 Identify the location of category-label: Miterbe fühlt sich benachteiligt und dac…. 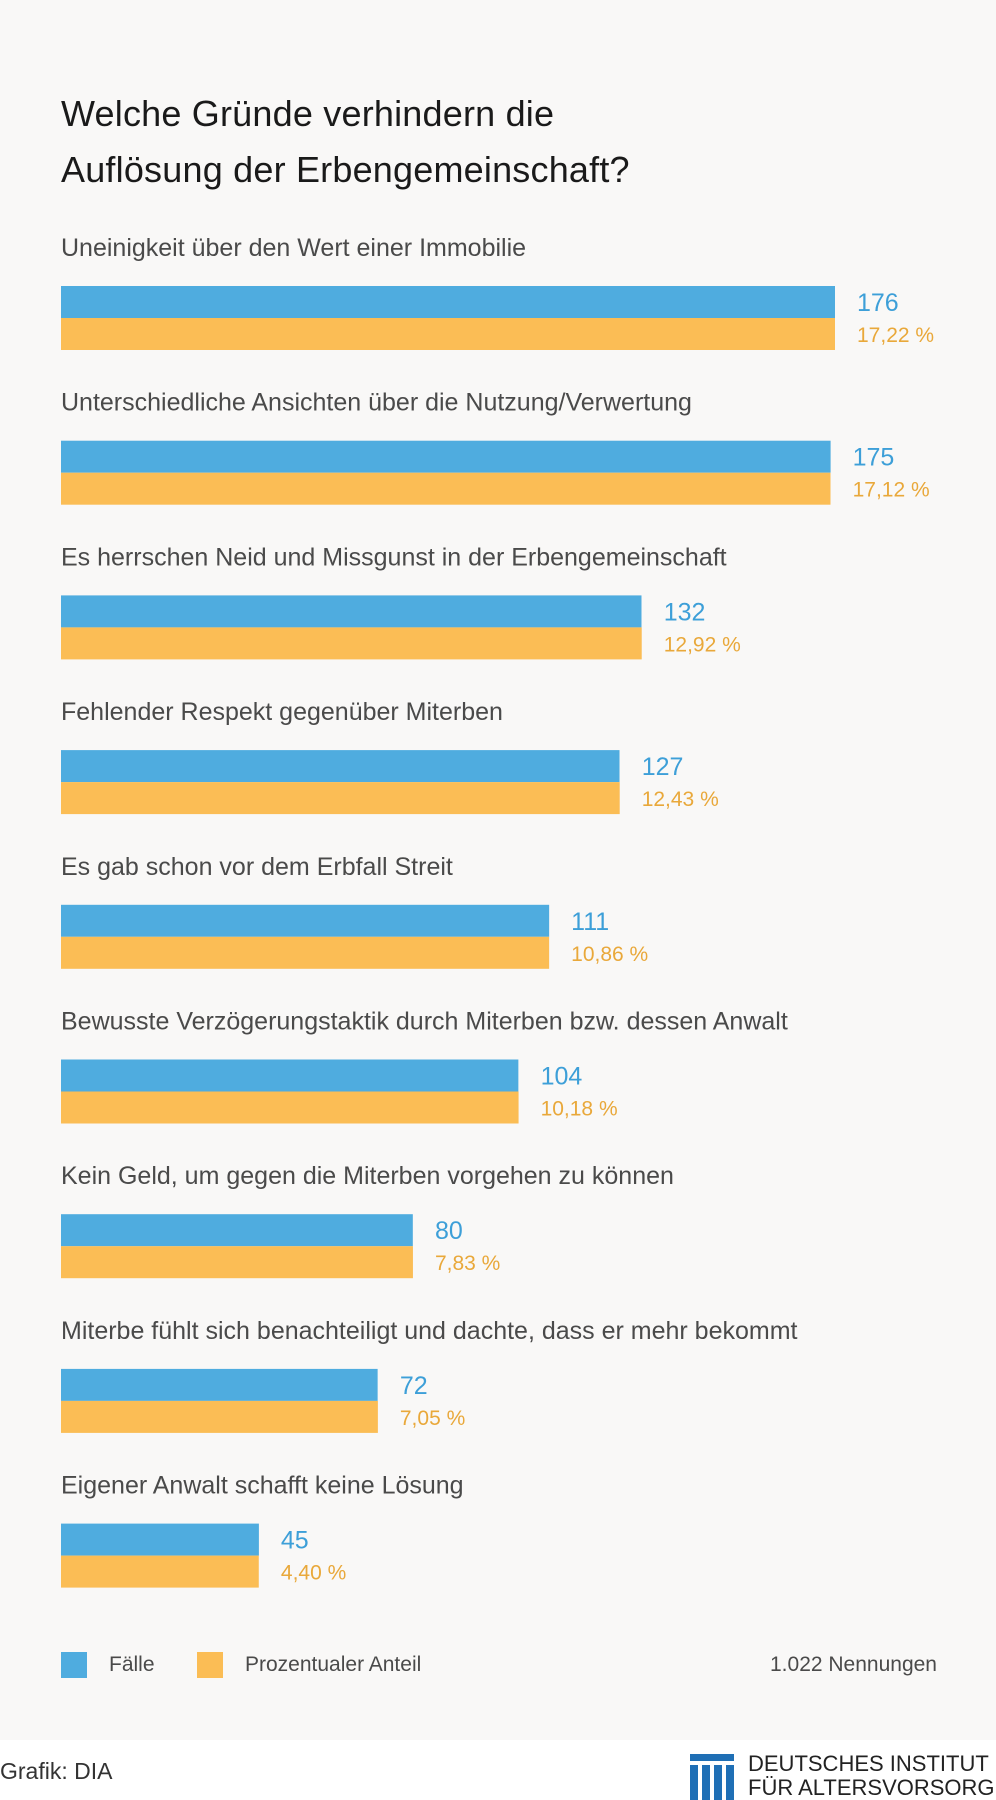
(429, 1331).